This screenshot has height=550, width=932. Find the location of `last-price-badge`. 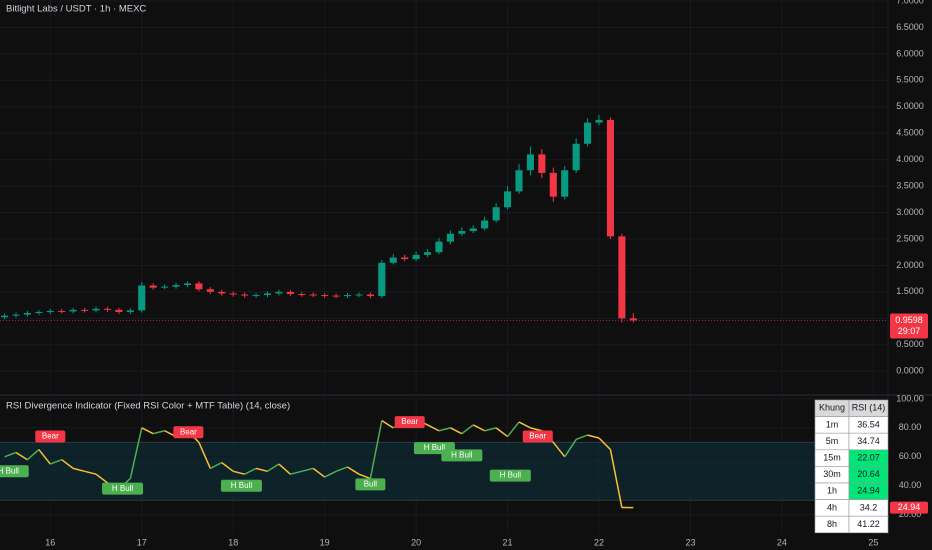

last-price-badge is located at coordinates (909, 326).